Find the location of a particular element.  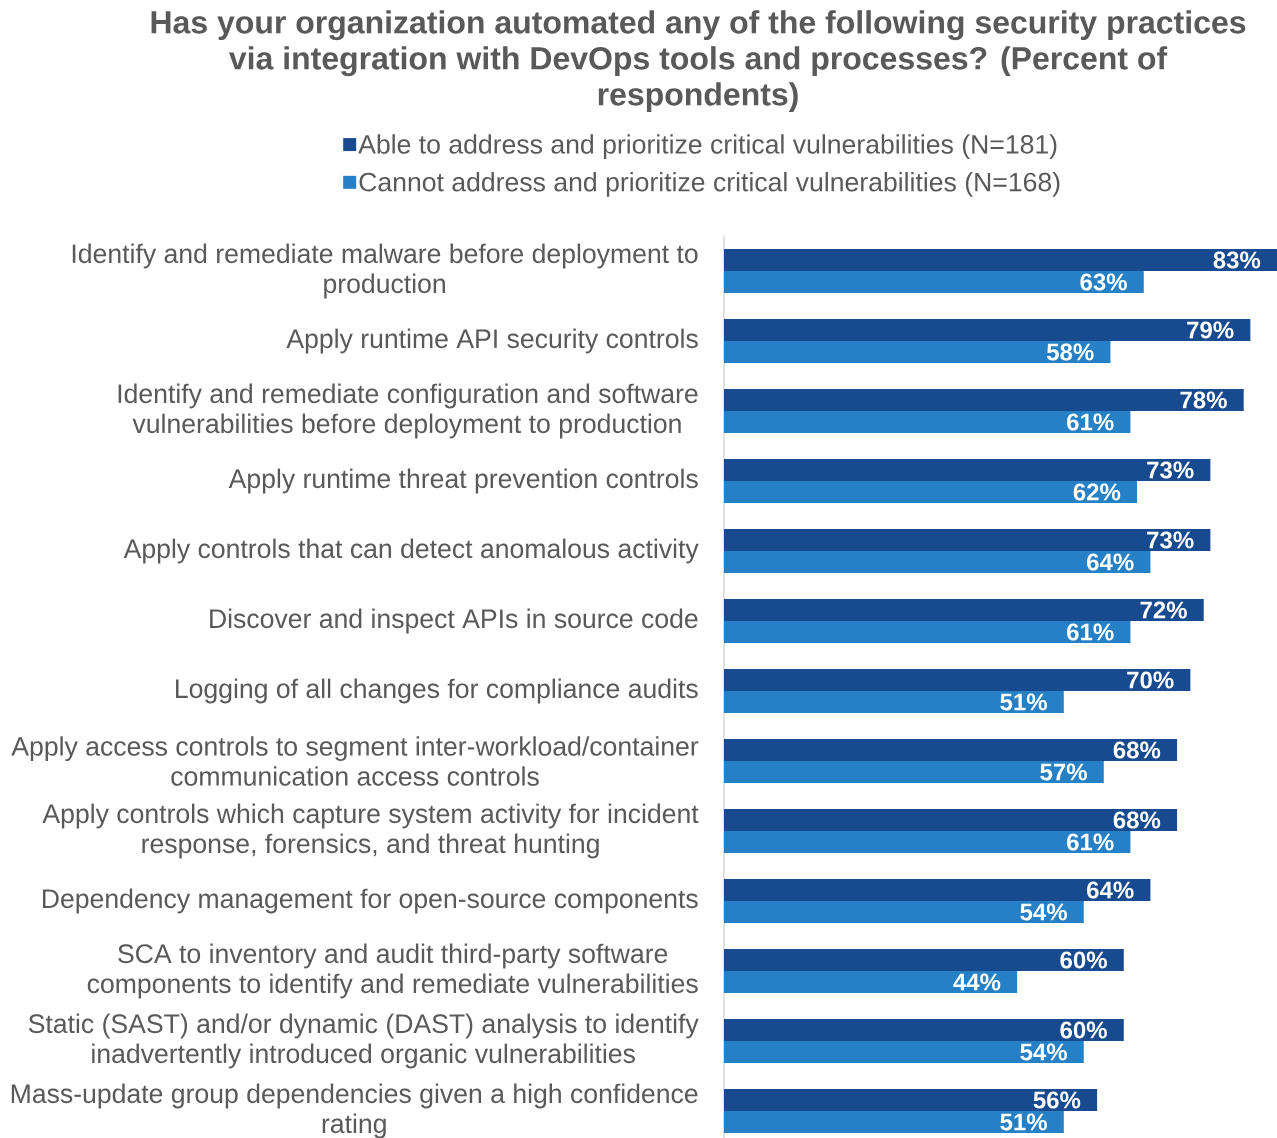

data-label: 58% is located at coordinates (1070, 352).